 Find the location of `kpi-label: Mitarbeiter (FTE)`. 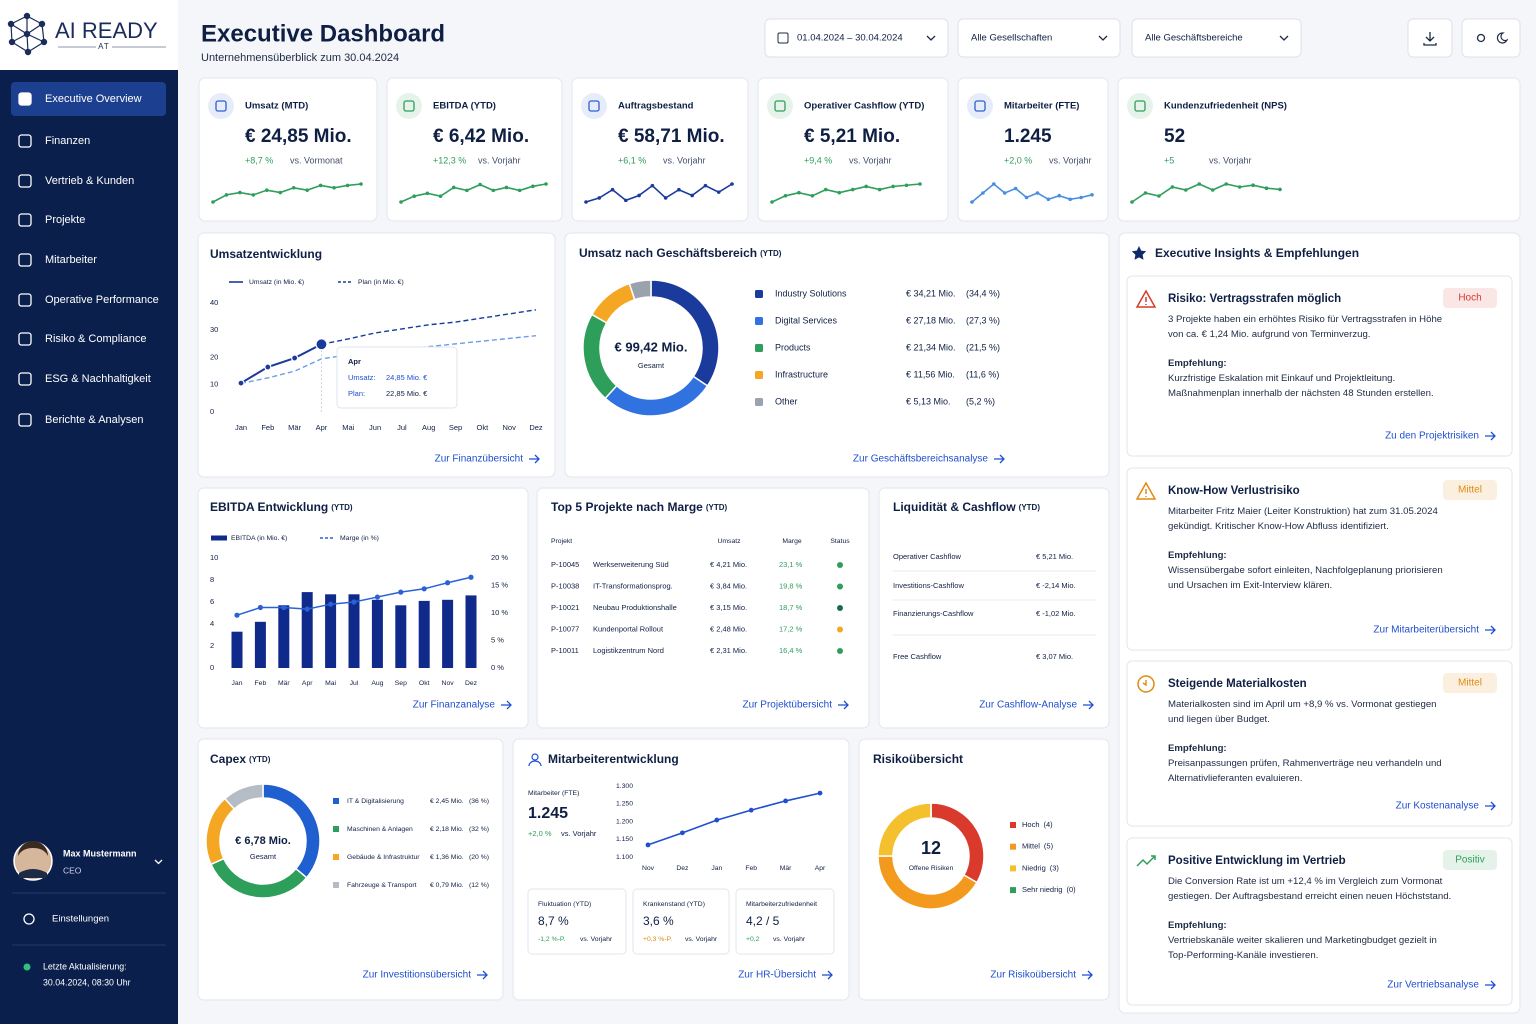

kpi-label: Mitarbeiter (FTE) is located at coordinates (1041, 106).